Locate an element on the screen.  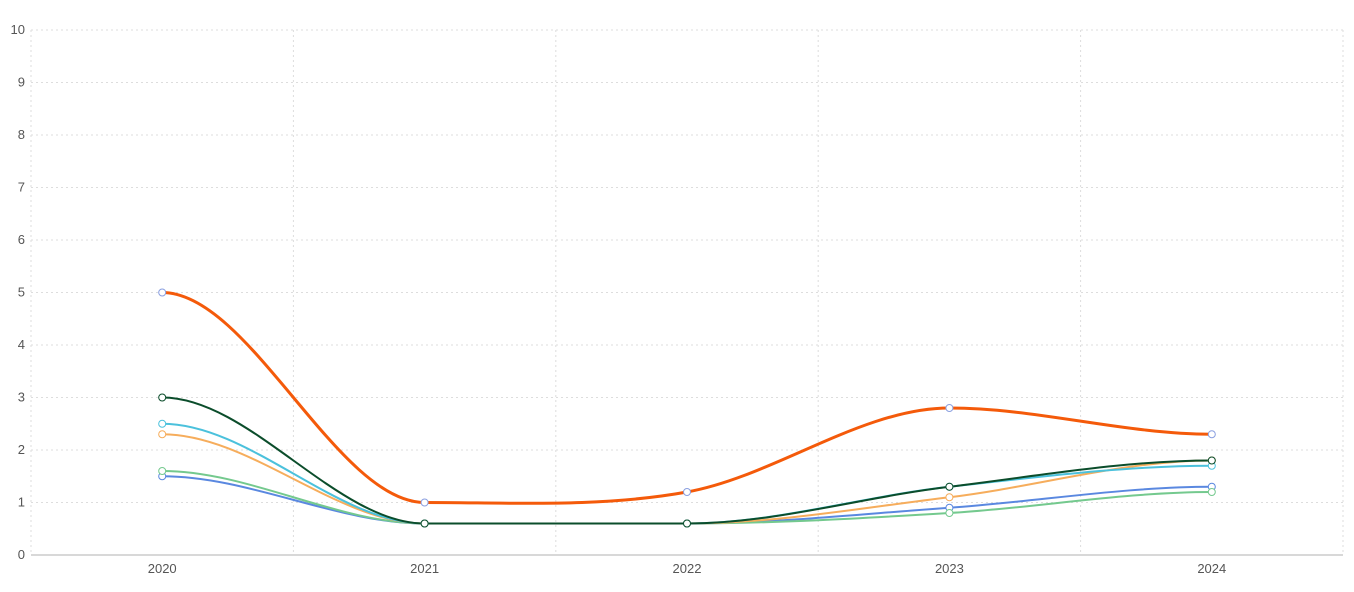
data-point-series-2-2023 is located at coordinates (949, 513).